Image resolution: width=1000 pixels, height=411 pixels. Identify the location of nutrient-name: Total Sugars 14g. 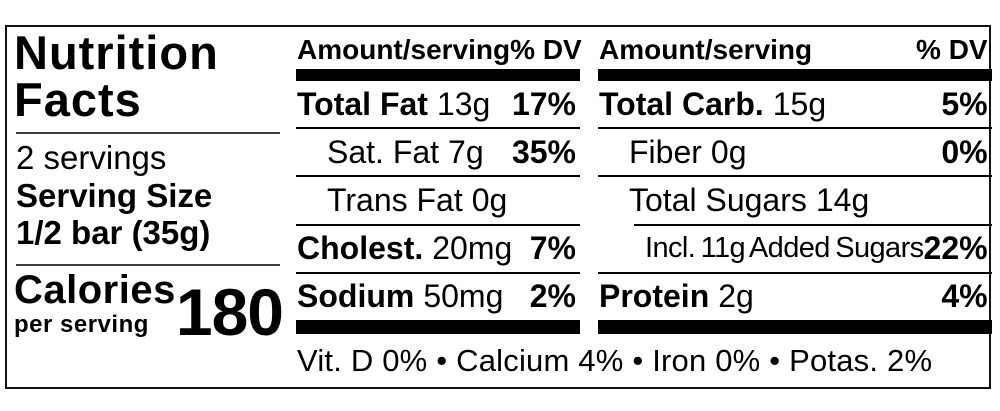
(749, 200).